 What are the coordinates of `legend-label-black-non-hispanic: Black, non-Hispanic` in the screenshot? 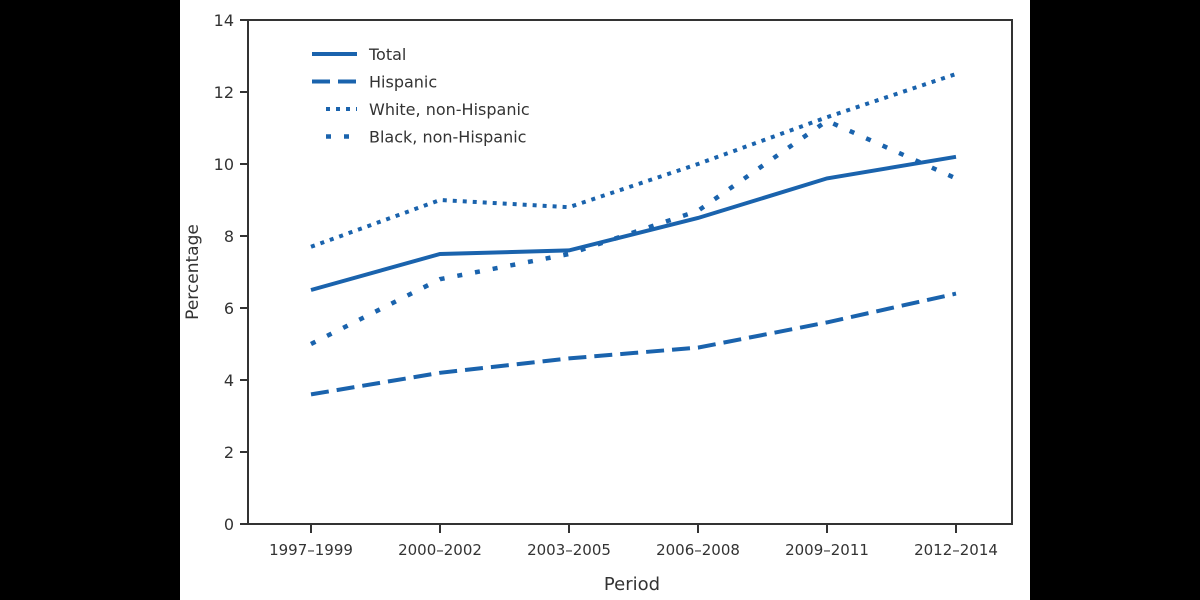 It's located at (447, 137).